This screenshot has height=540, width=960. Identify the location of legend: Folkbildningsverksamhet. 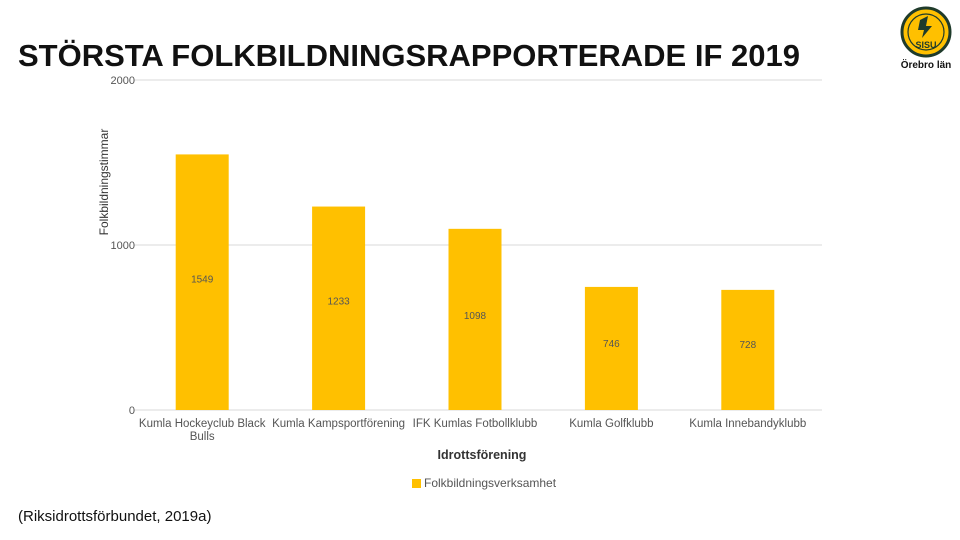
(484, 483).